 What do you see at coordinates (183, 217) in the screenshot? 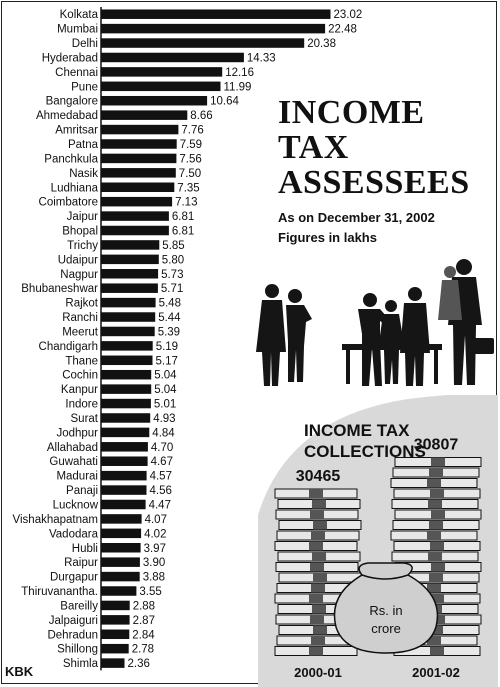
I see `value-label: 6.81` at bounding box center [183, 217].